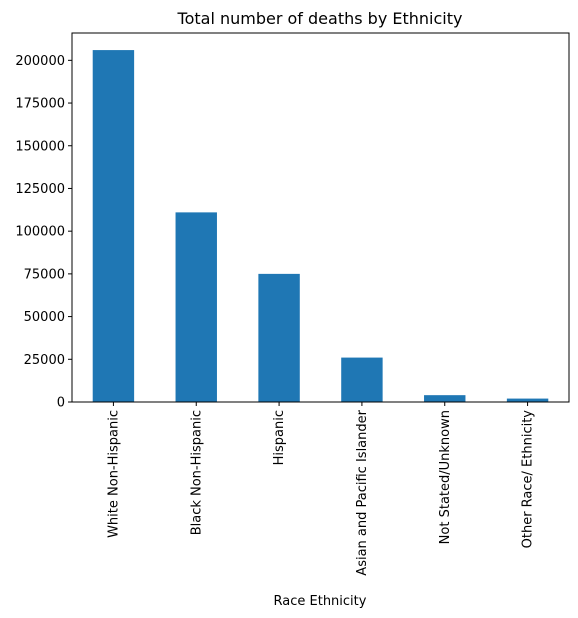 This screenshot has height=618, width=578. I want to click on bar-asian-and-pacific-islander, so click(361, 380).